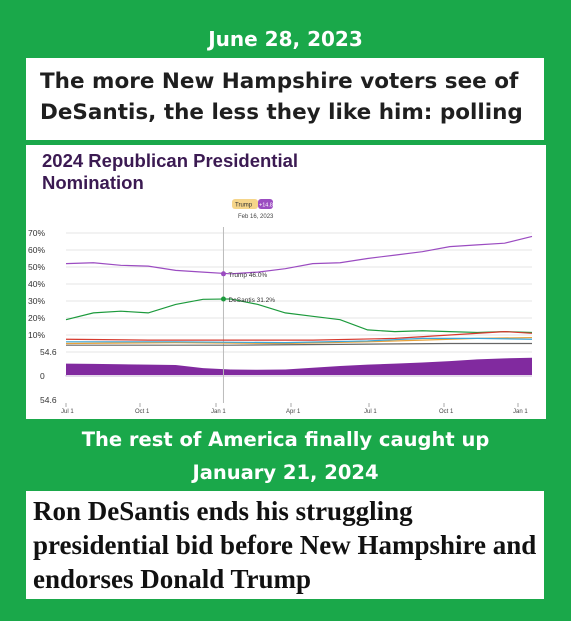 This screenshot has width=571, height=621. Describe the element at coordinates (285, 439) in the screenshot. I see `caption-middle: The rest of America finally caught up` at that location.